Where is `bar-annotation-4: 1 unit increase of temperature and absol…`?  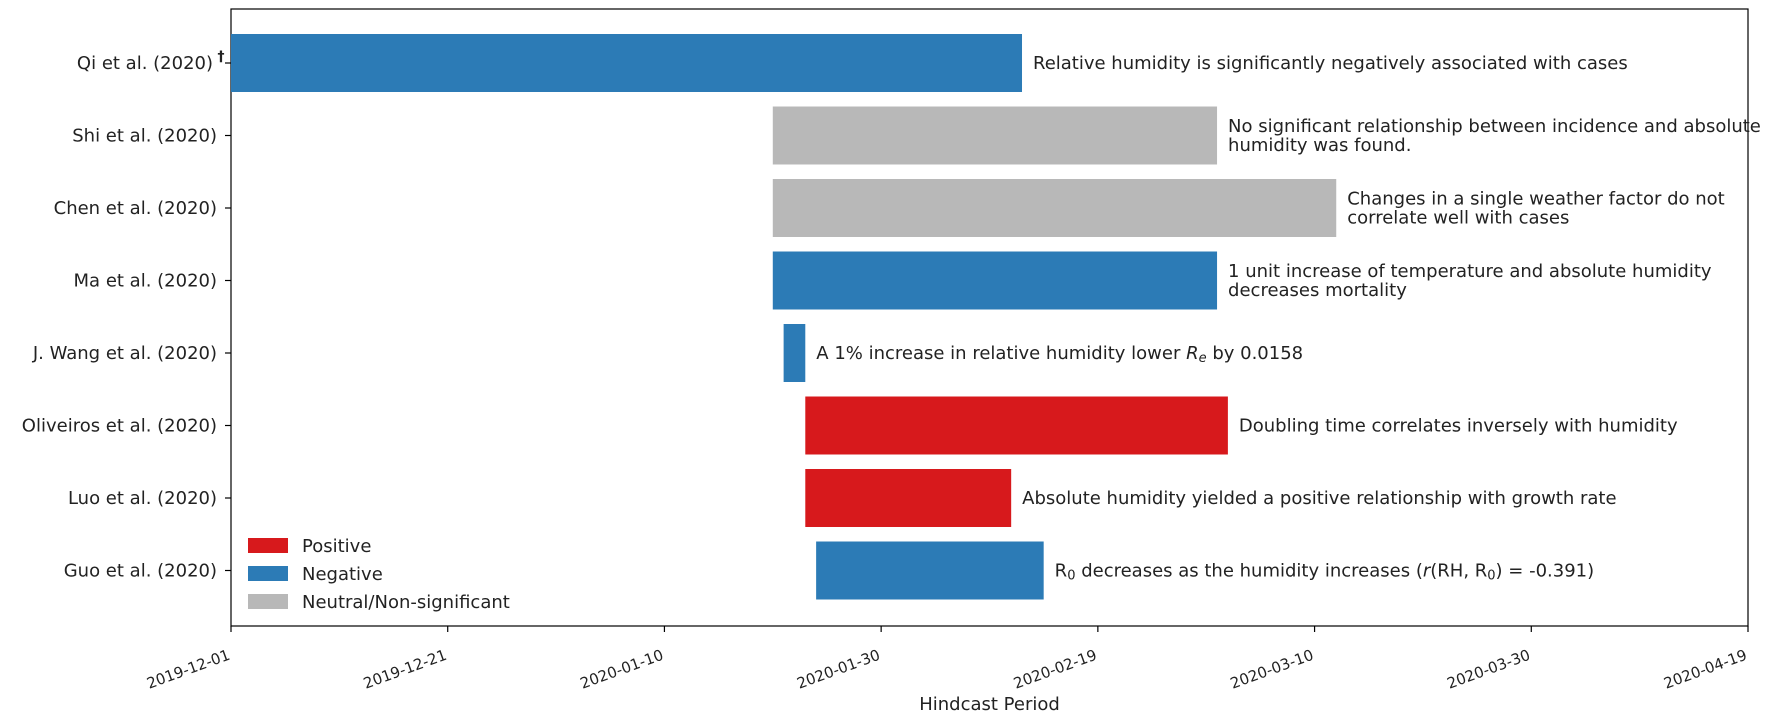 bar-annotation-4: 1 unit increase of temperature and absol… is located at coordinates (1470, 281).